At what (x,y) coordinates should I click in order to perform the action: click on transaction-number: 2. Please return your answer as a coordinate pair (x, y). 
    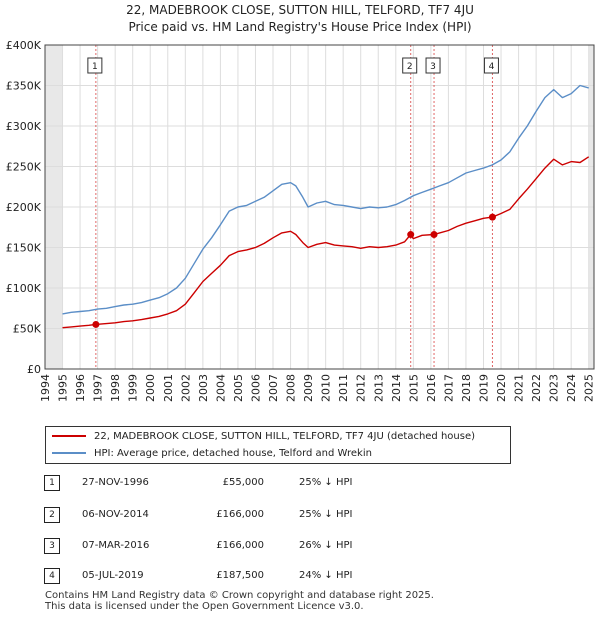
    Looking at the image, I should click on (52, 515).